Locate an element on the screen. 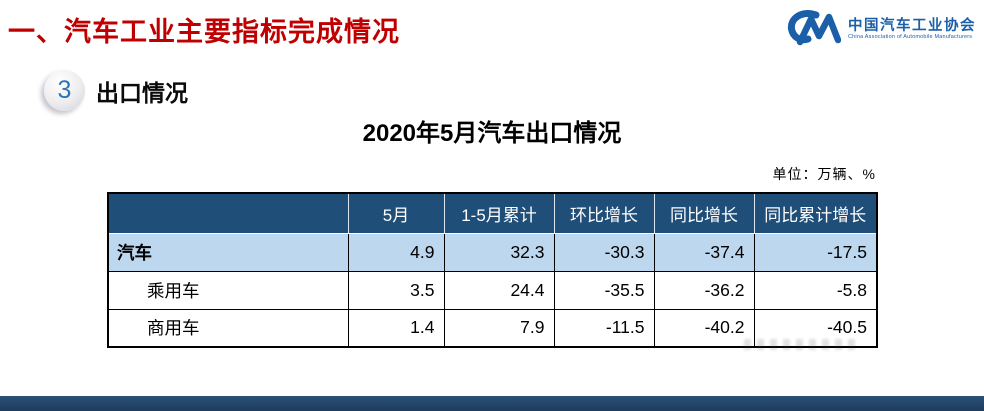  cell-value: 7.9 is located at coordinates (499, 328).